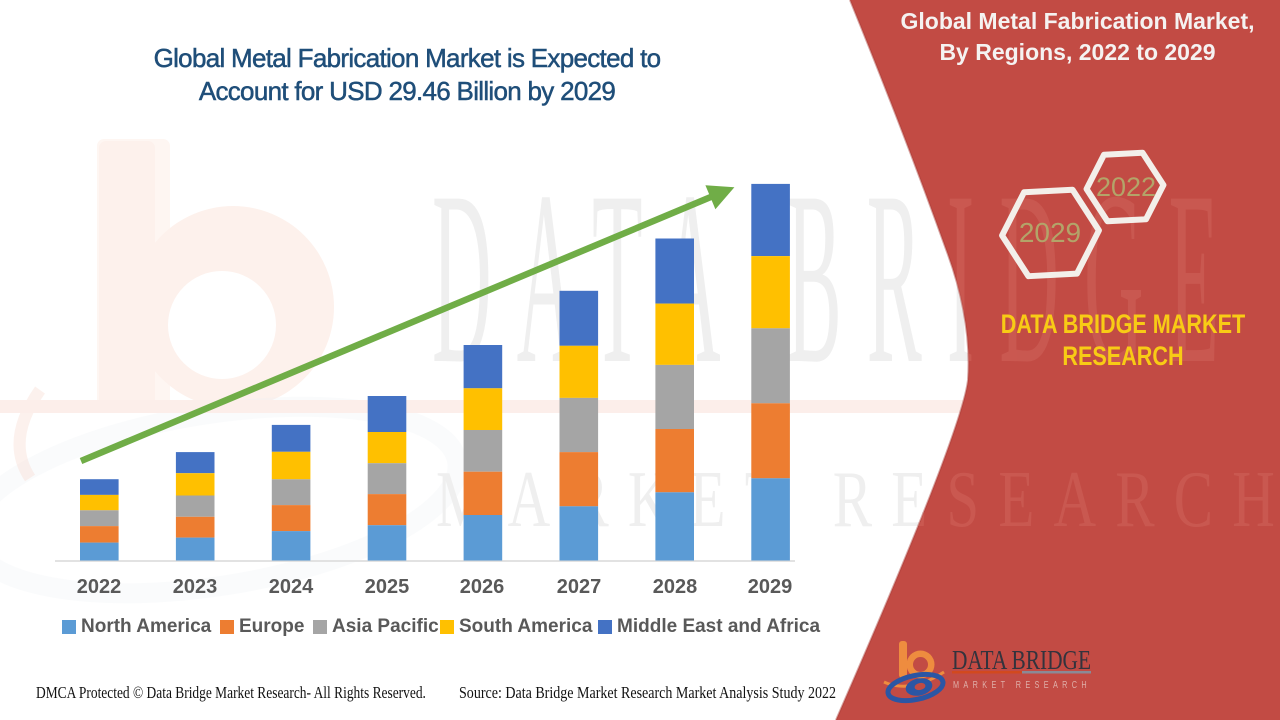  I want to click on svg-text: 2029, so click(1050, 232).